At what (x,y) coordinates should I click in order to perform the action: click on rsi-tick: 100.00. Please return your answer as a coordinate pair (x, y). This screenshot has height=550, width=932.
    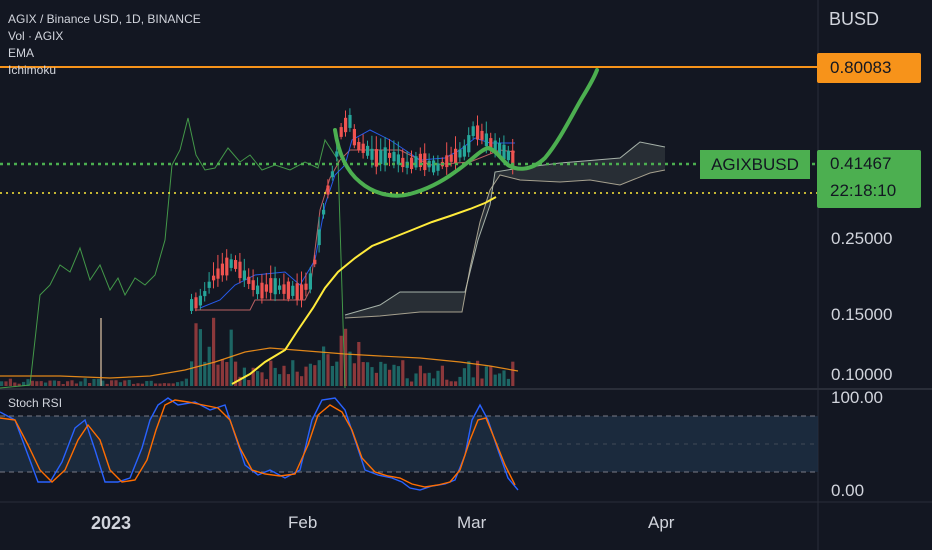
    Looking at the image, I should click on (857, 397).